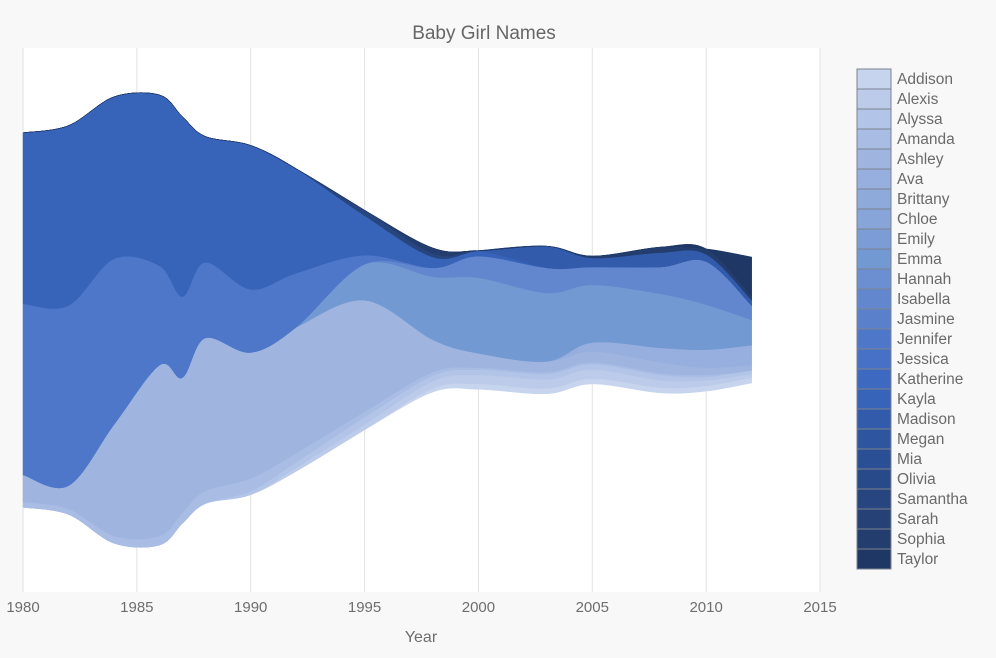  Describe the element at coordinates (920, 119) in the screenshot. I see `legend-label-alyssa: Alyssa` at that location.